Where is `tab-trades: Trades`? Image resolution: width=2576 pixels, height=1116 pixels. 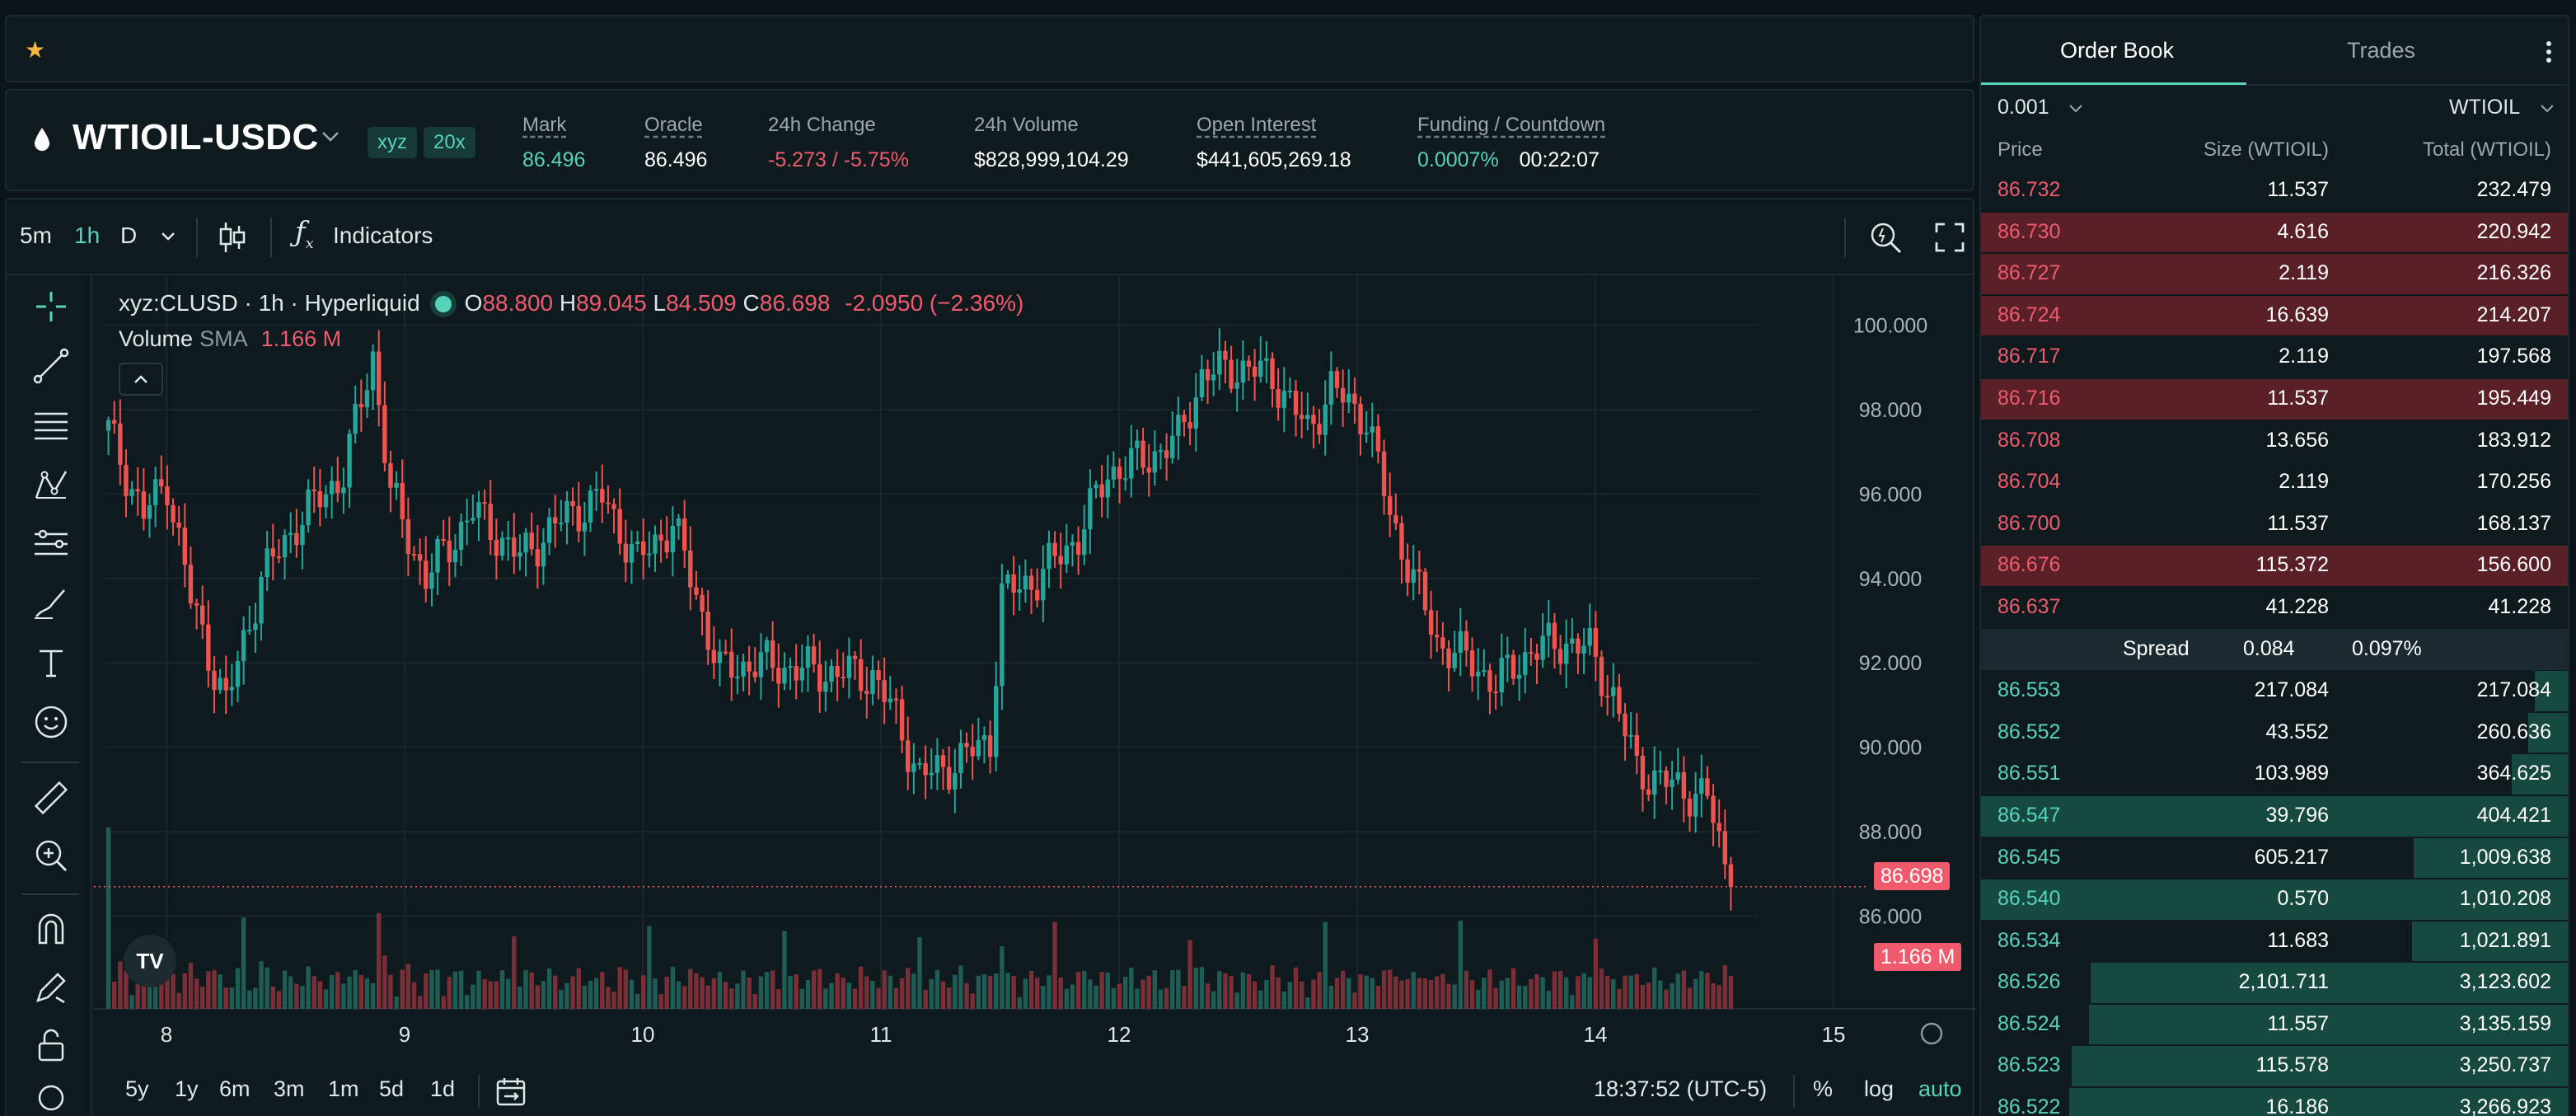
tab-trades: Trades is located at coordinates (2381, 50).